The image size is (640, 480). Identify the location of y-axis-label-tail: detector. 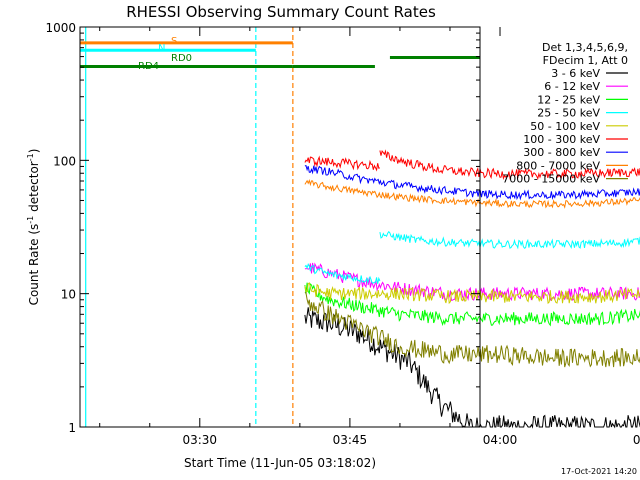
(34, 188).